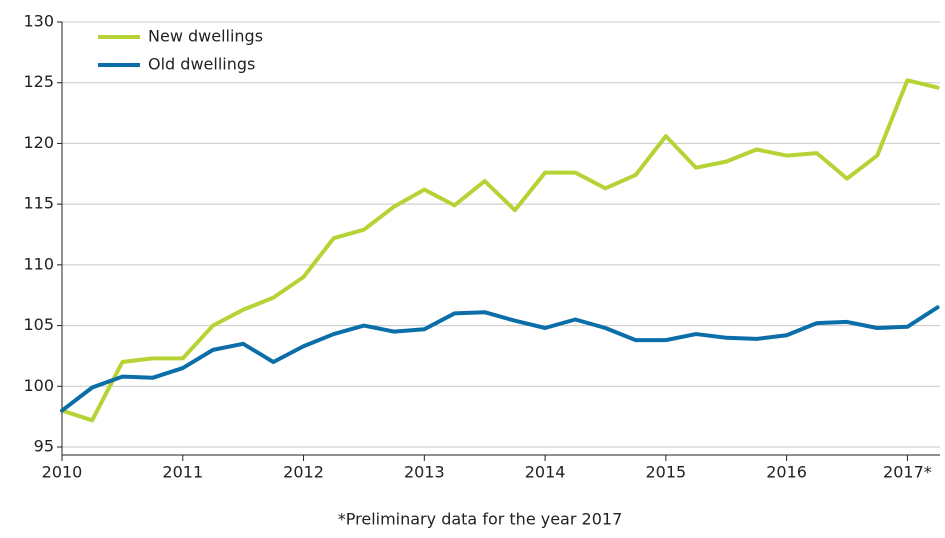 The height and width of the screenshot is (538, 945). I want to click on x-tick-label: 2014, so click(545, 472).